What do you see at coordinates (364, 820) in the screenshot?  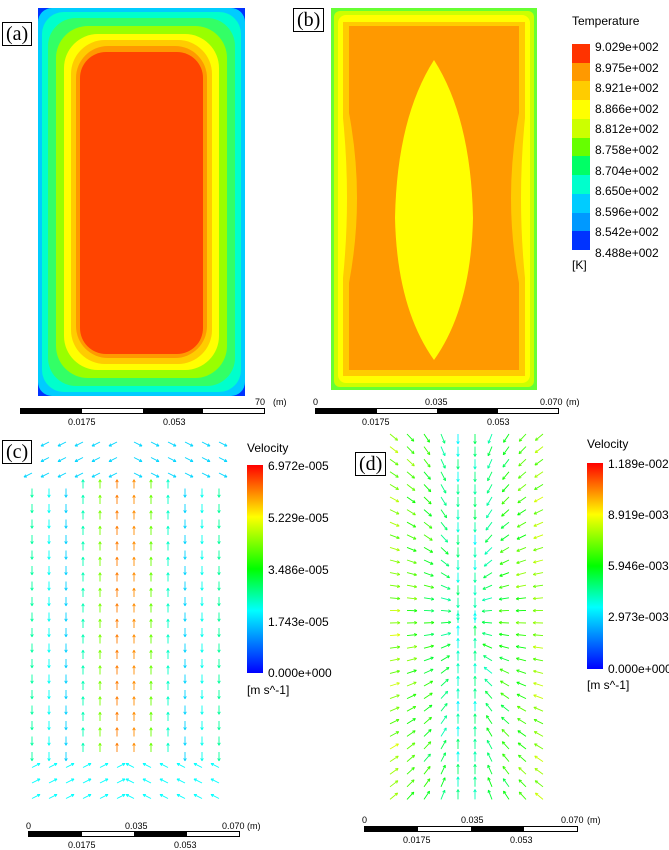 I see `scalebar-d-label-0: 0` at bounding box center [364, 820].